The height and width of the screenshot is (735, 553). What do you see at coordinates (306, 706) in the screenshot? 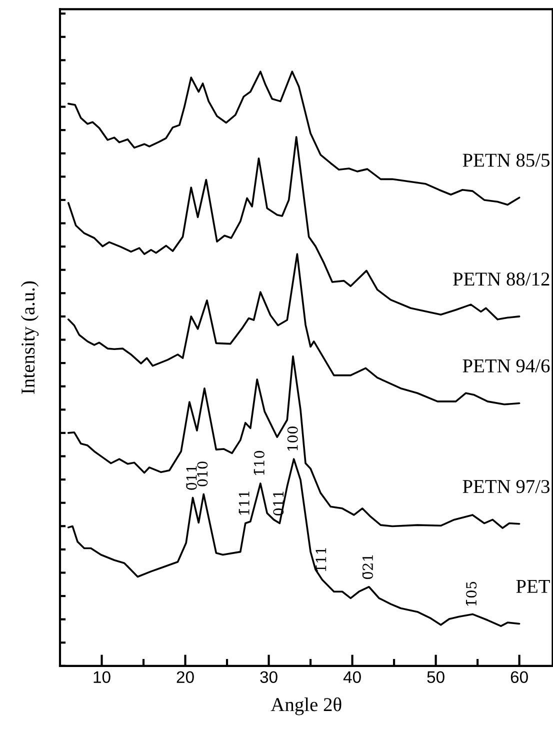
I see `x-axis-title: Angle 2θ` at bounding box center [306, 706].